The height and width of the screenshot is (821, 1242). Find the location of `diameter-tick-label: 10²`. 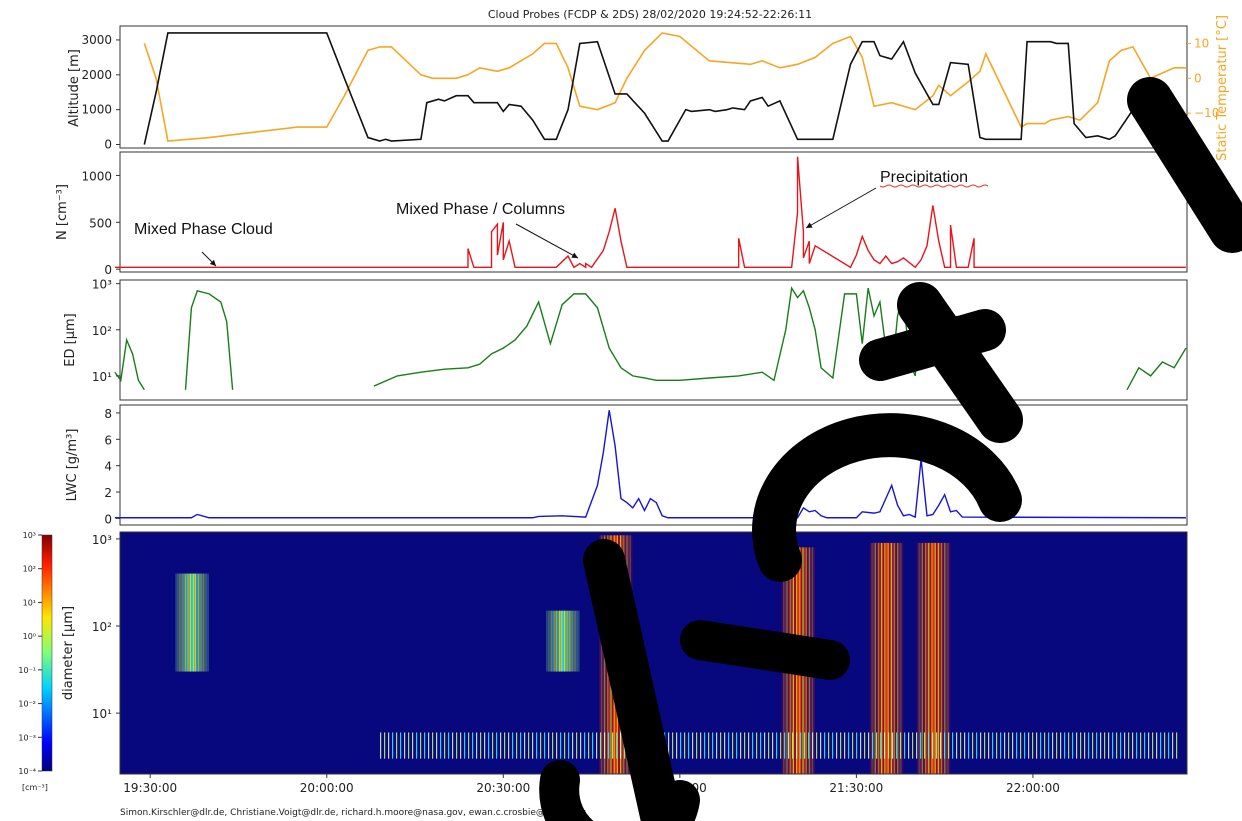

diameter-tick-label: 10² is located at coordinates (102, 331).